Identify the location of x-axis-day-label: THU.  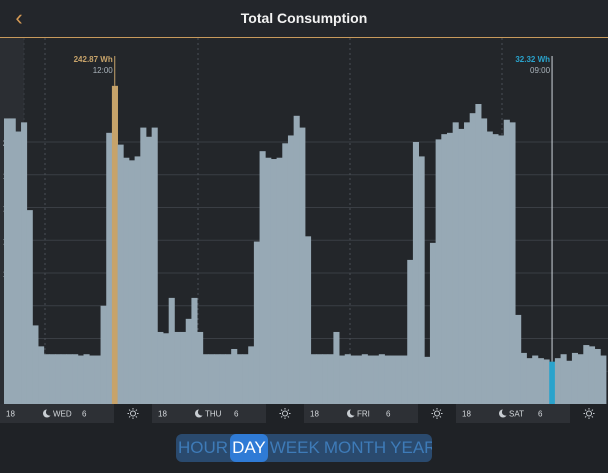
(213, 414).